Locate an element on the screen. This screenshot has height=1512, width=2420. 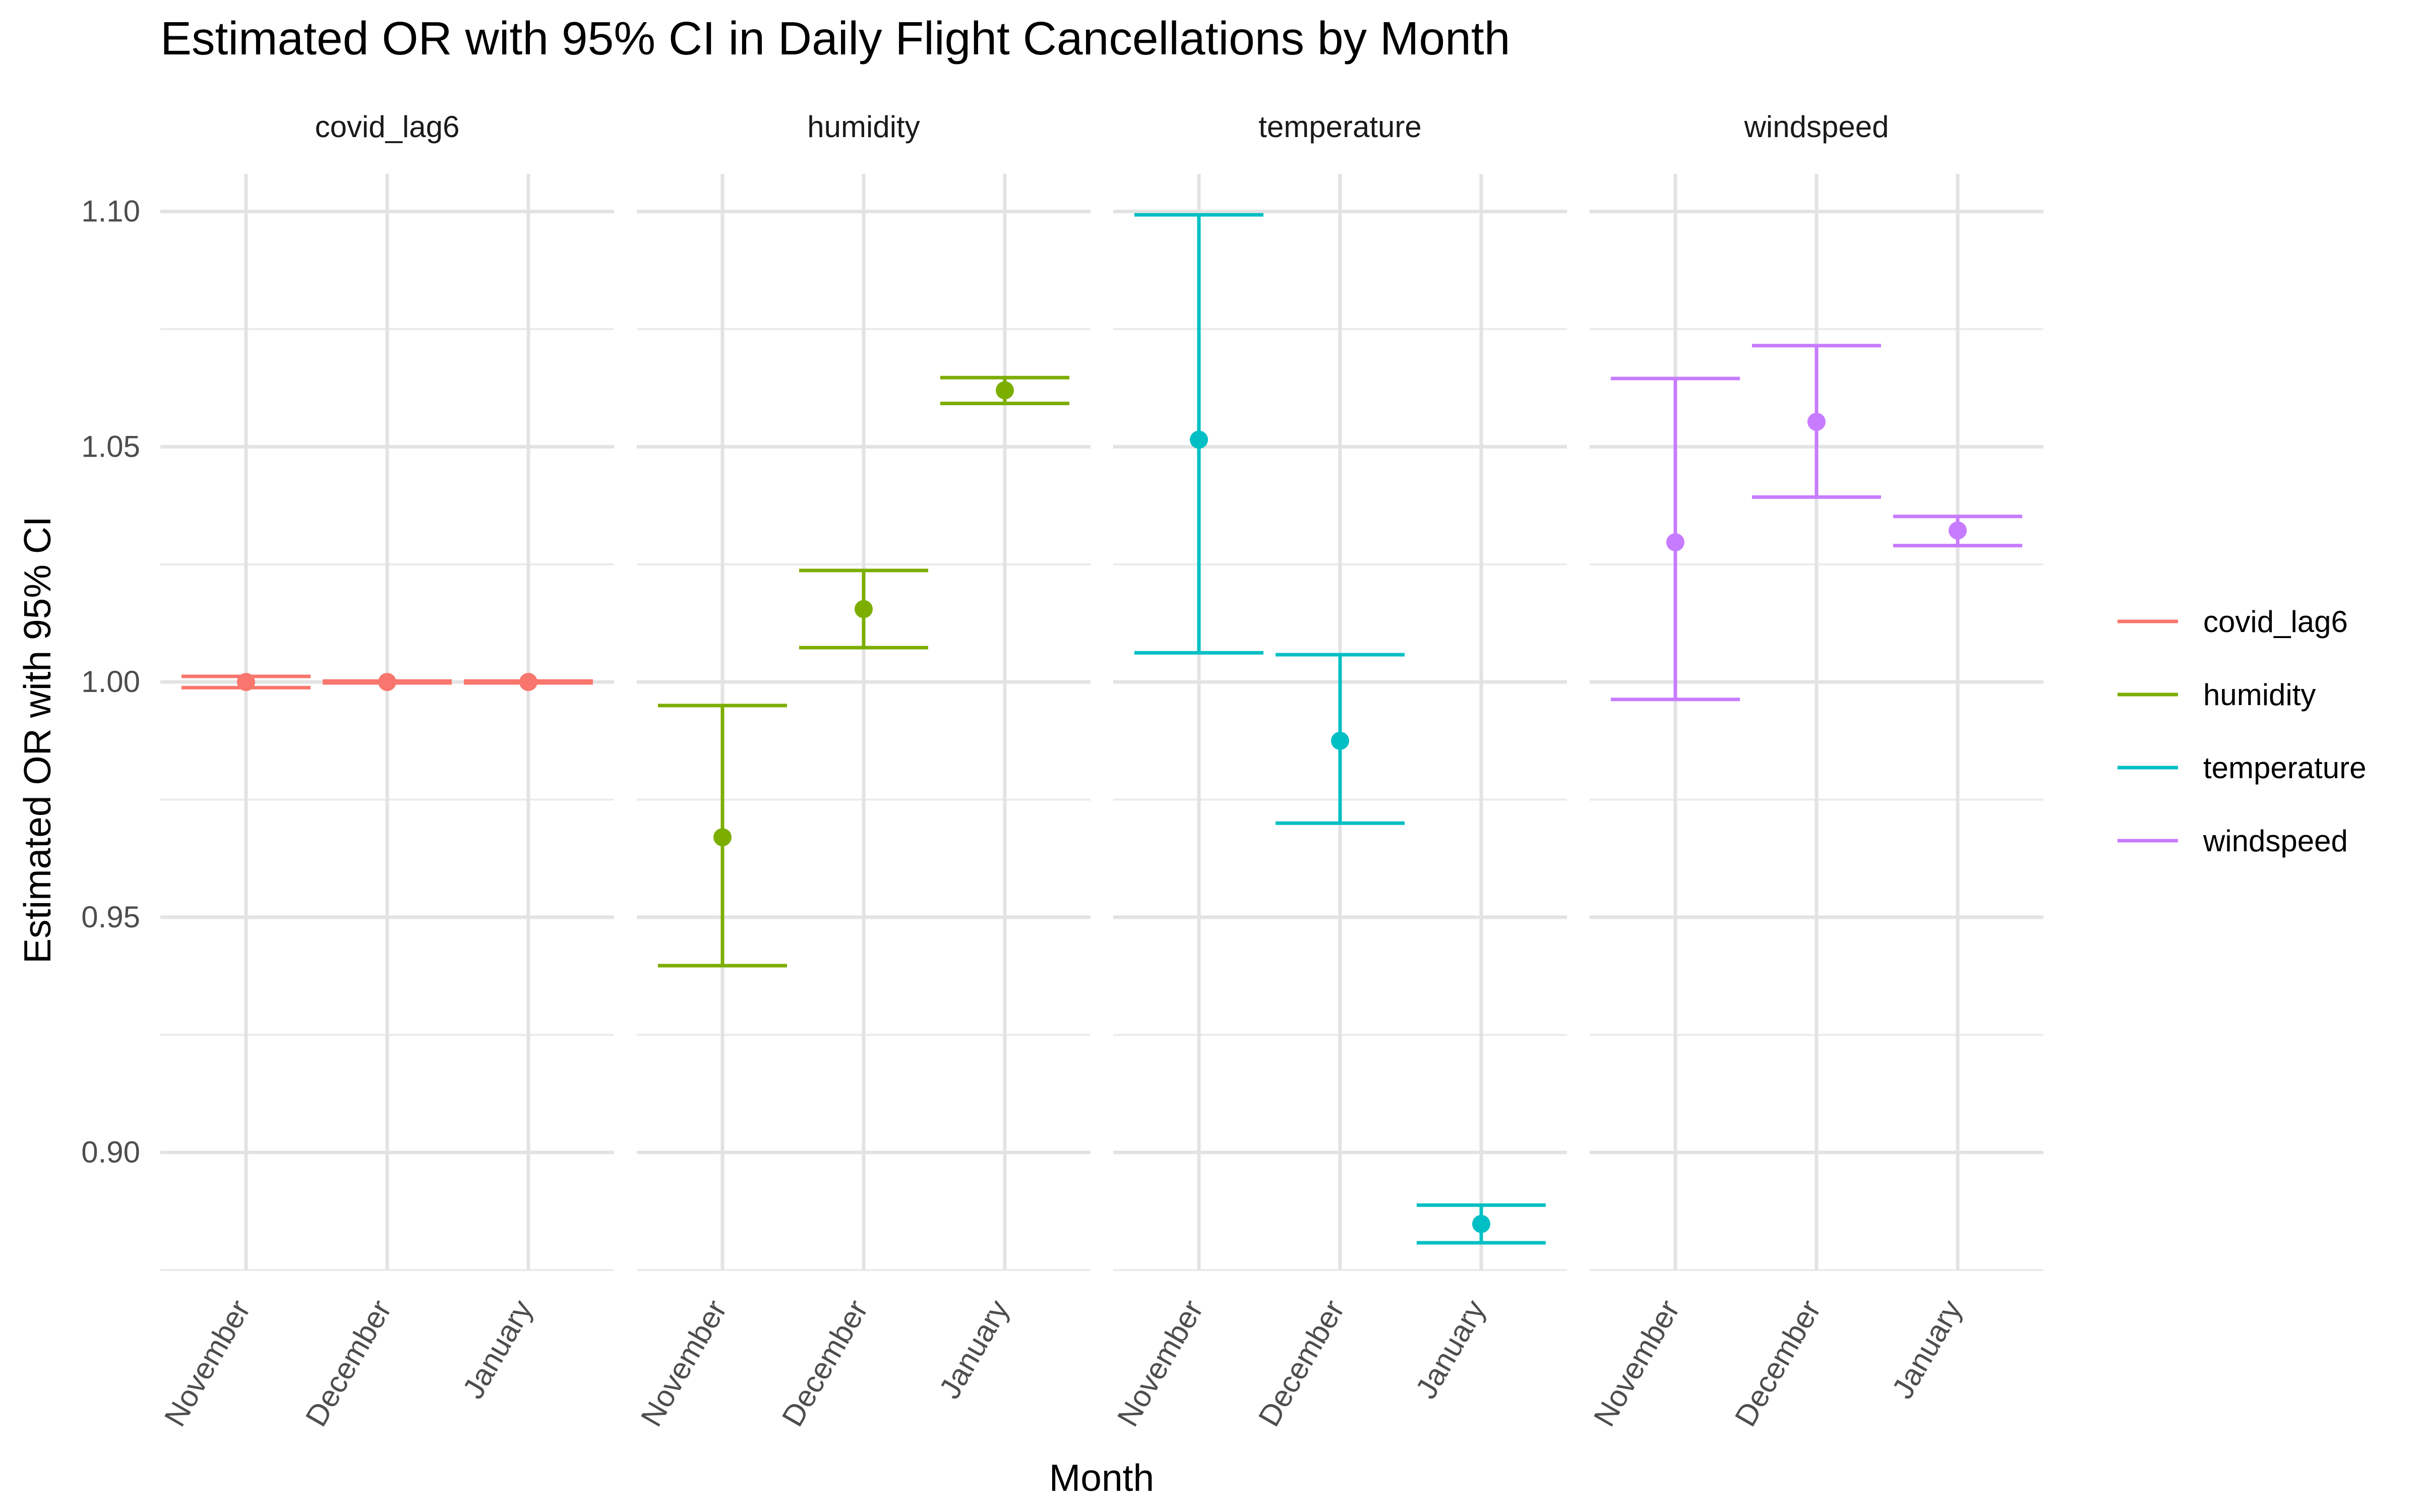
y-tick-label: 0.95 is located at coordinates (110, 917).